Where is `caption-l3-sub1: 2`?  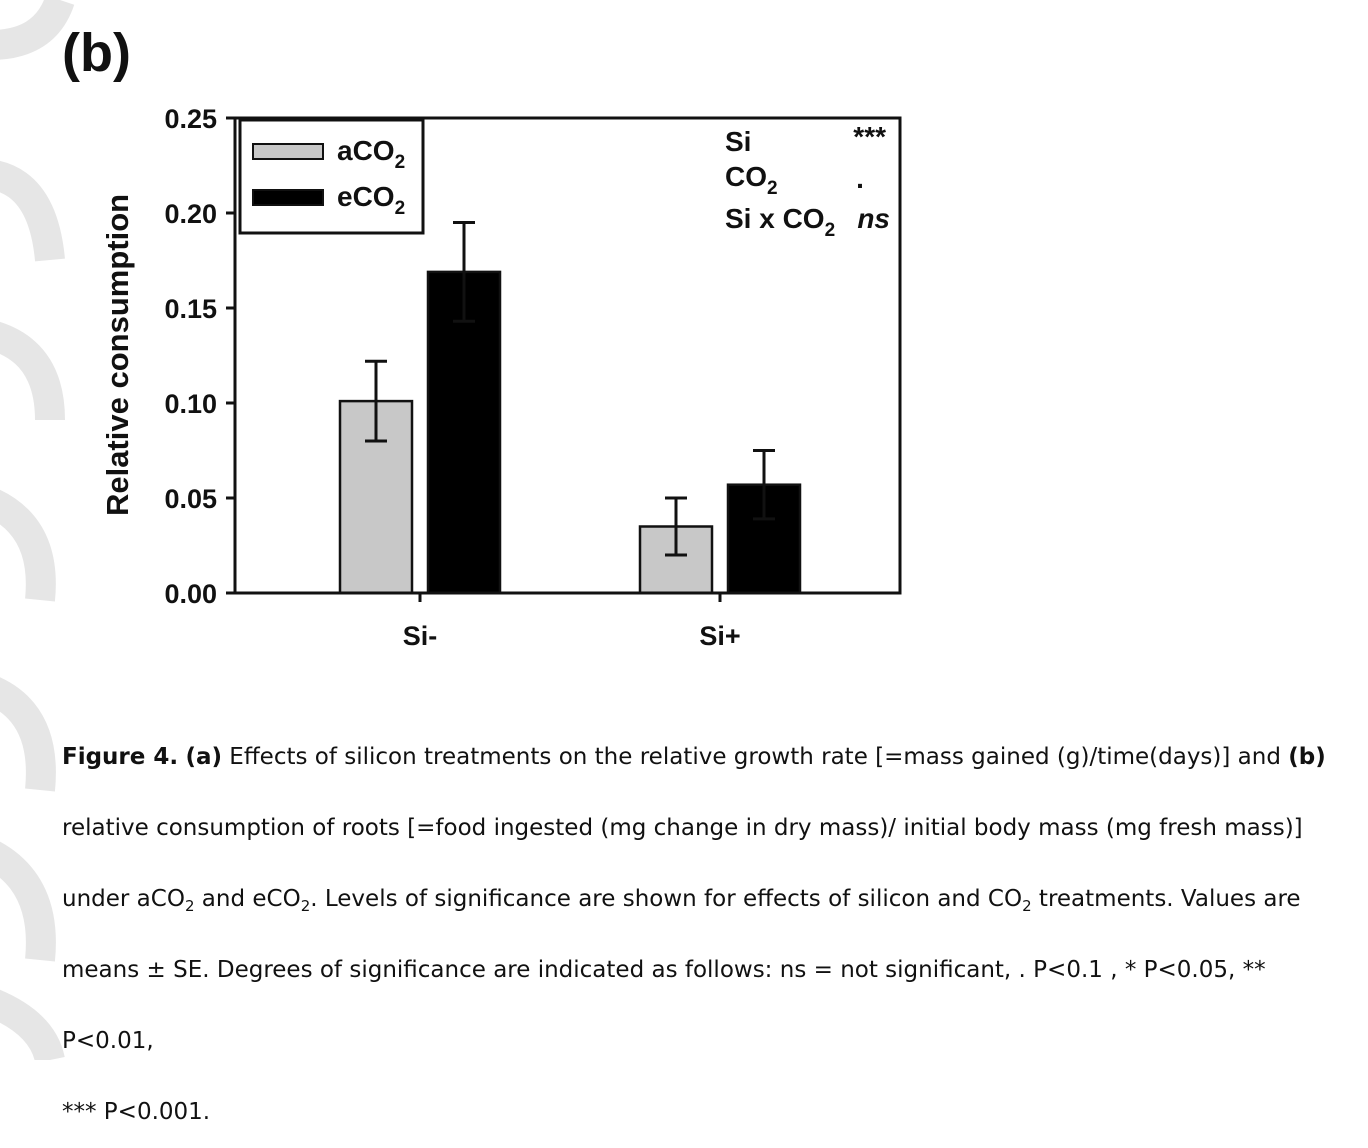 caption-l3-sub1: 2 is located at coordinates (189, 906).